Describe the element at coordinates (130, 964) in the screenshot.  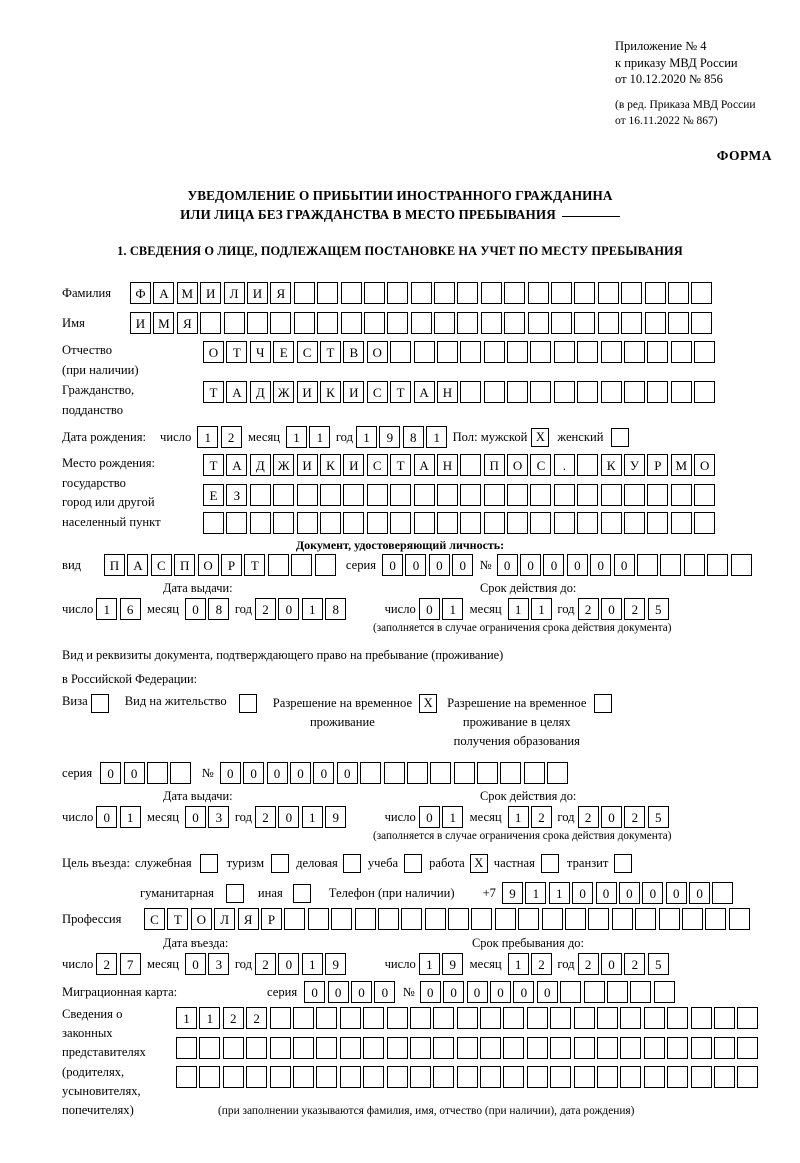
I see `char-box: 7` at that location.